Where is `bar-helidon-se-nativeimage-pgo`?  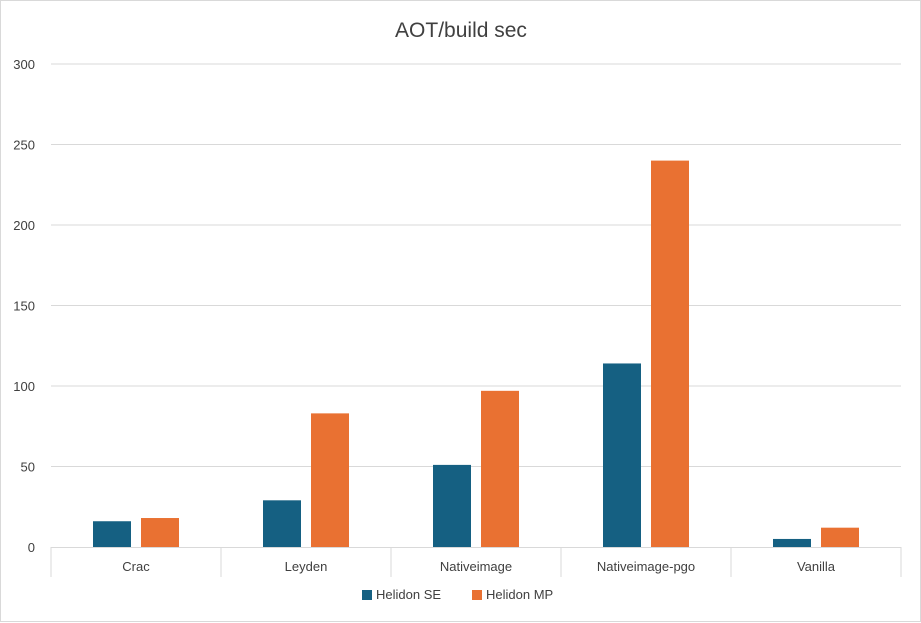
bar-helidon-se-nativeimage-pgo is located at coordinates (622, 455).